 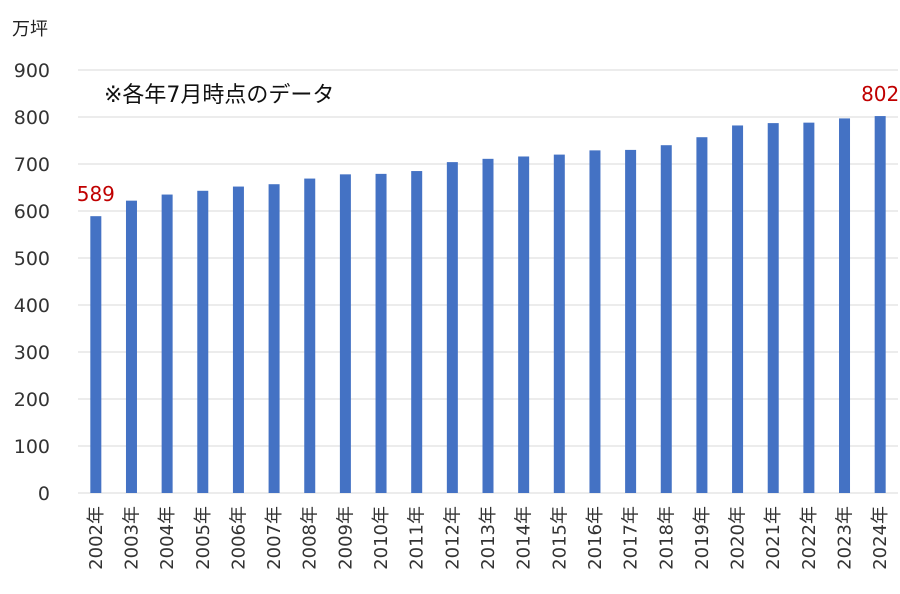 I want to click on y-axis-ticks: 0 100 200 300 400 500 600 700 800 900, so click(x=32, y=282).